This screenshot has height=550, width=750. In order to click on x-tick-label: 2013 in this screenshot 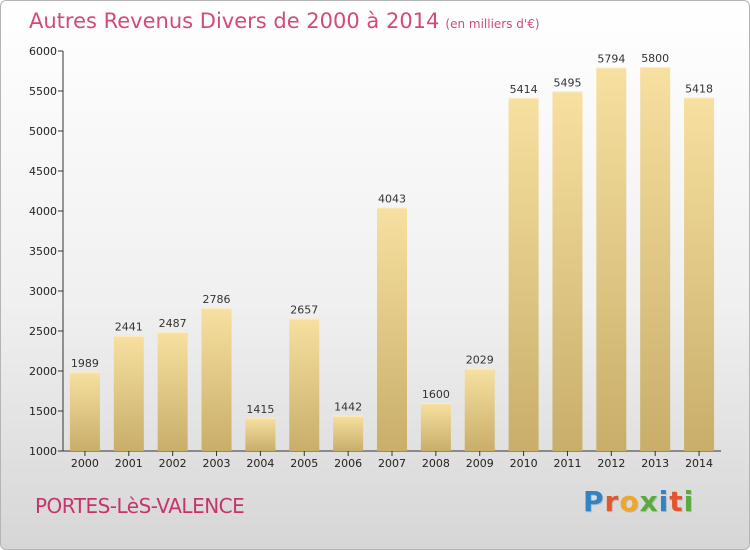, I will do `click(655, 463)`.